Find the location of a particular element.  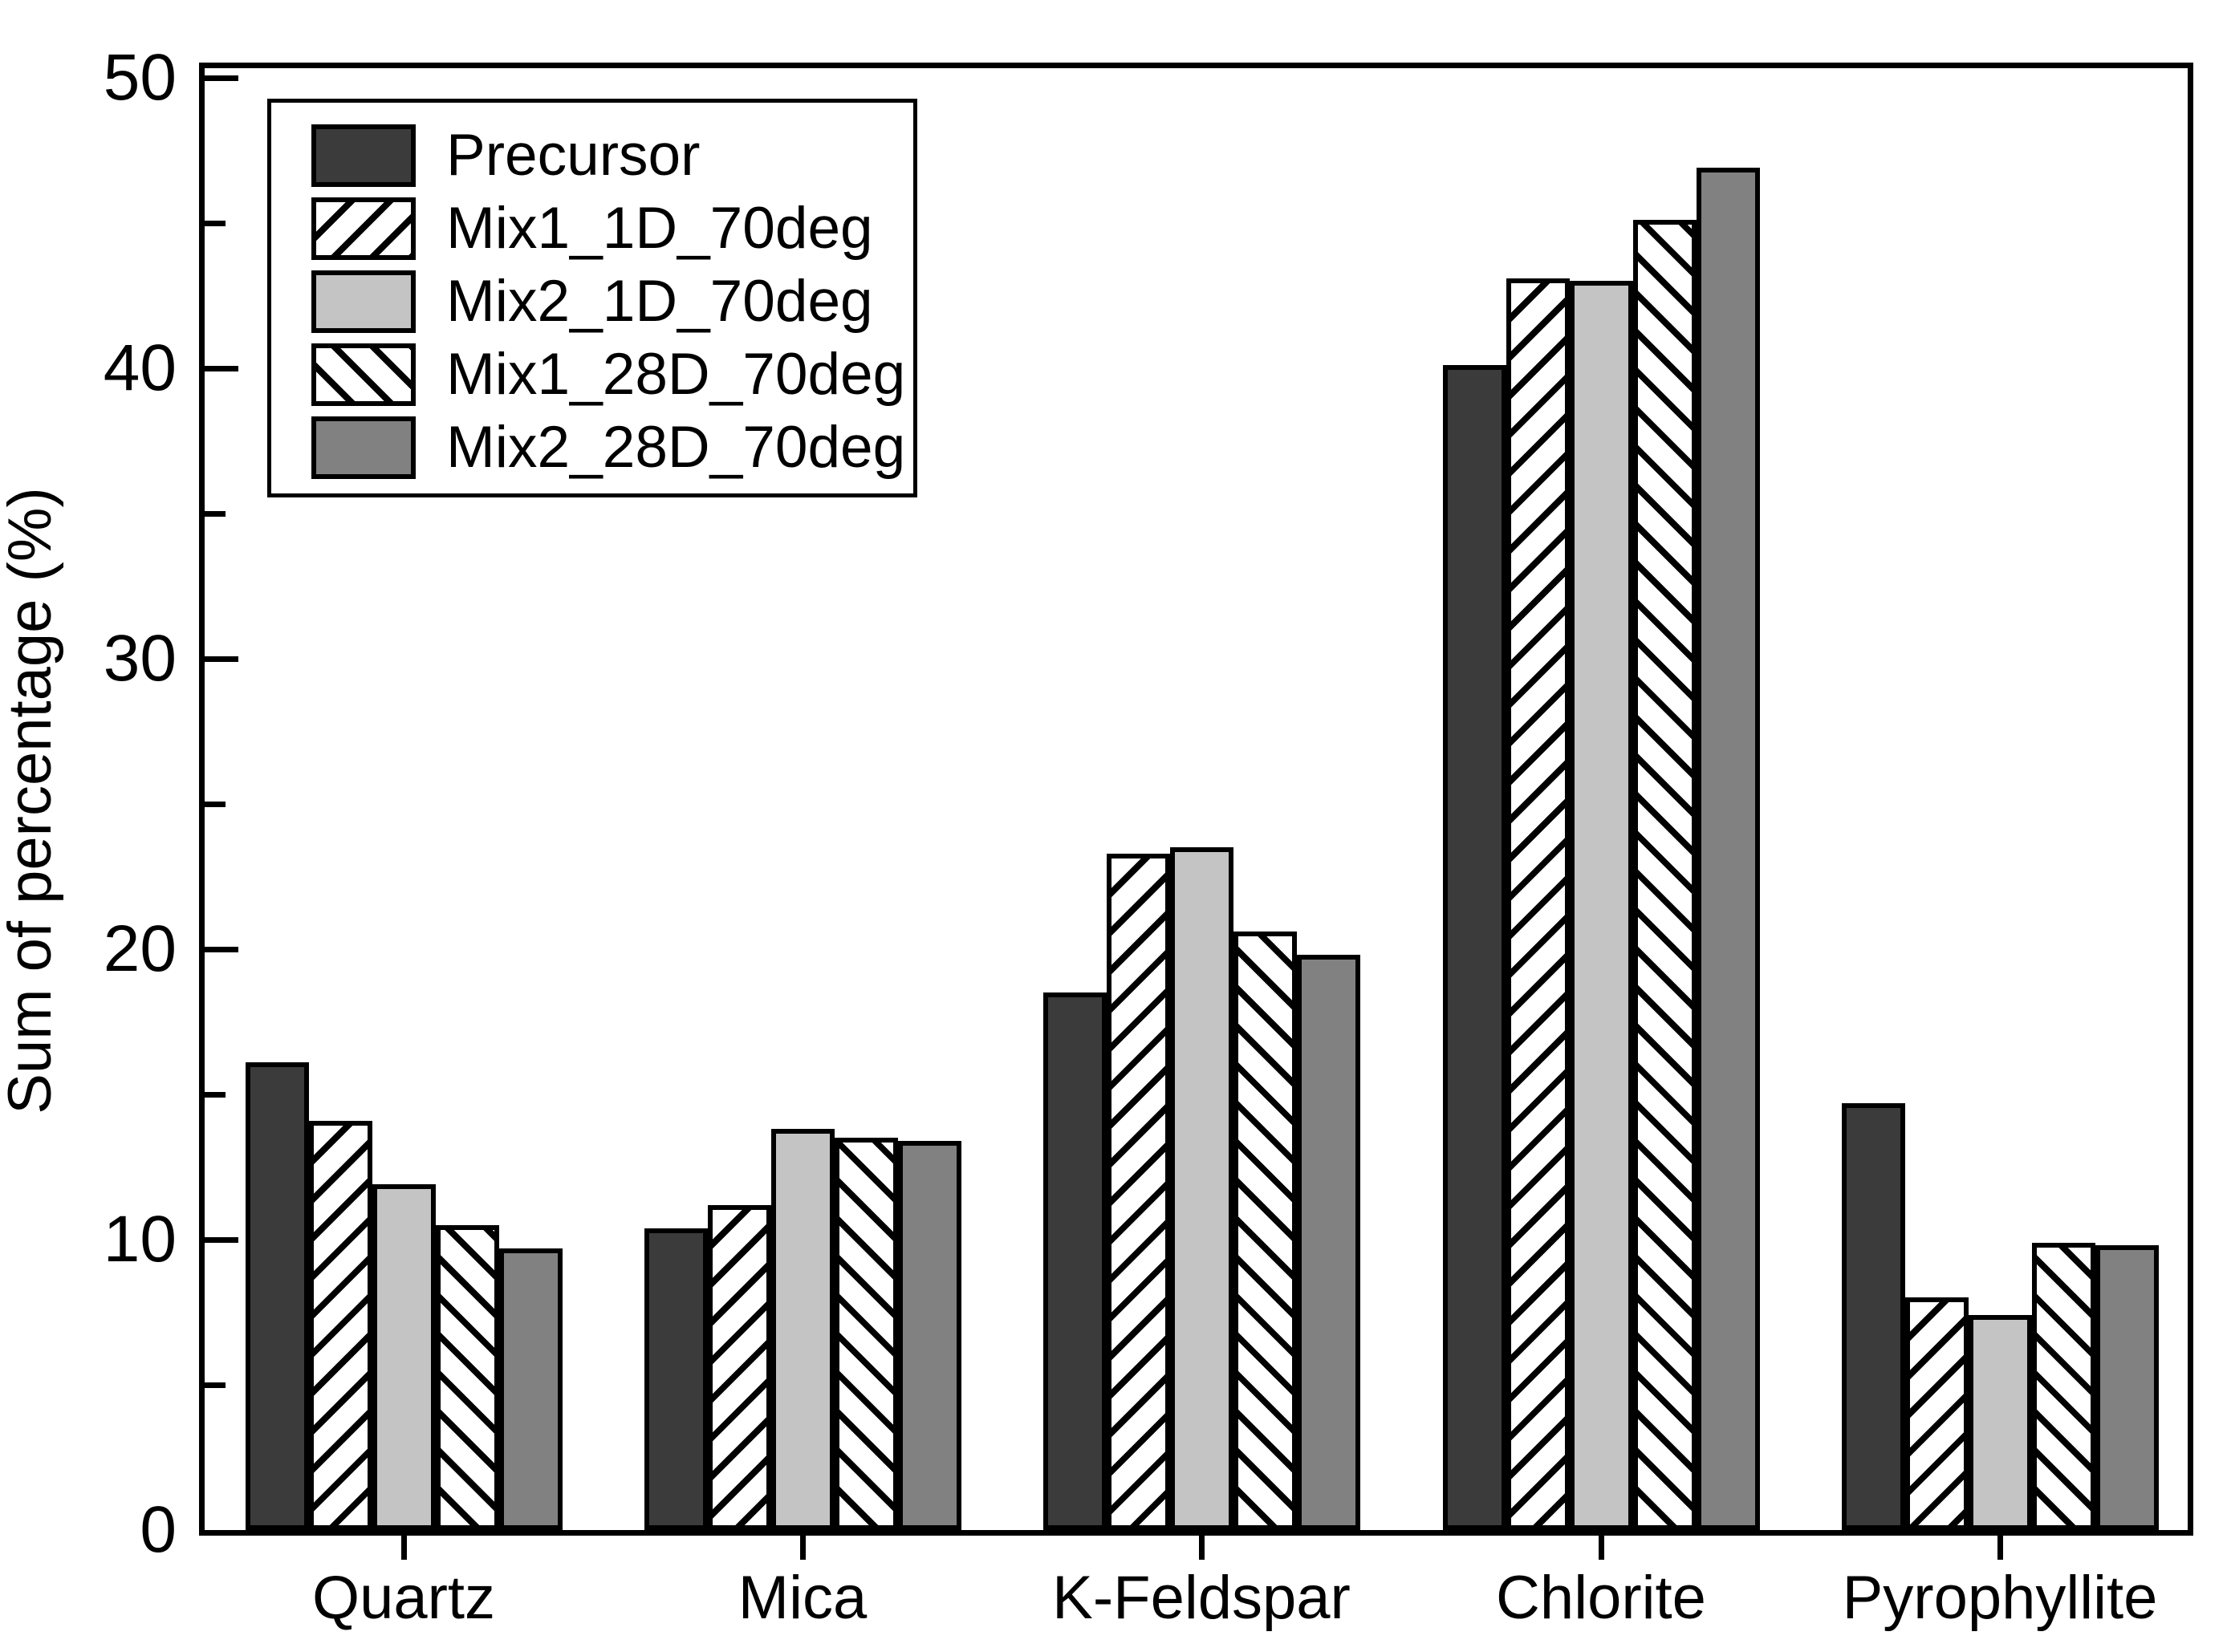

legend-swatch-precursor is located at coordinates (363, 156).